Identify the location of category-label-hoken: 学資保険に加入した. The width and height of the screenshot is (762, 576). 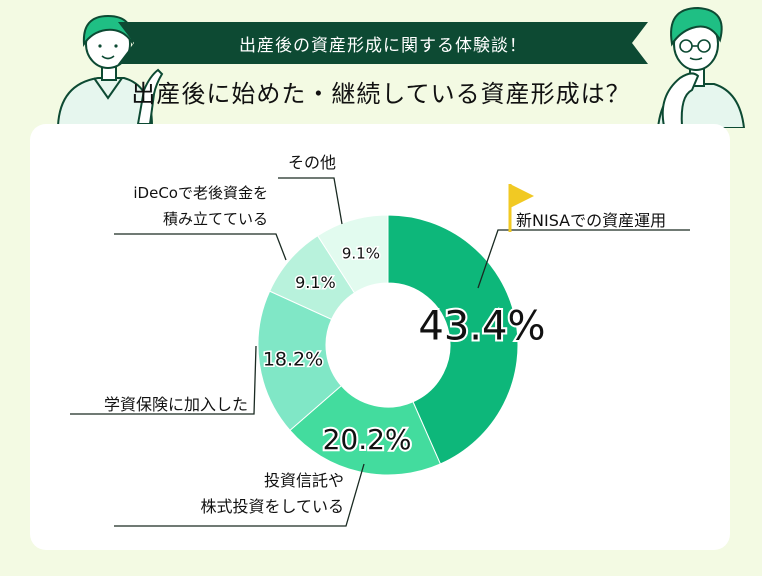
(176, 404).